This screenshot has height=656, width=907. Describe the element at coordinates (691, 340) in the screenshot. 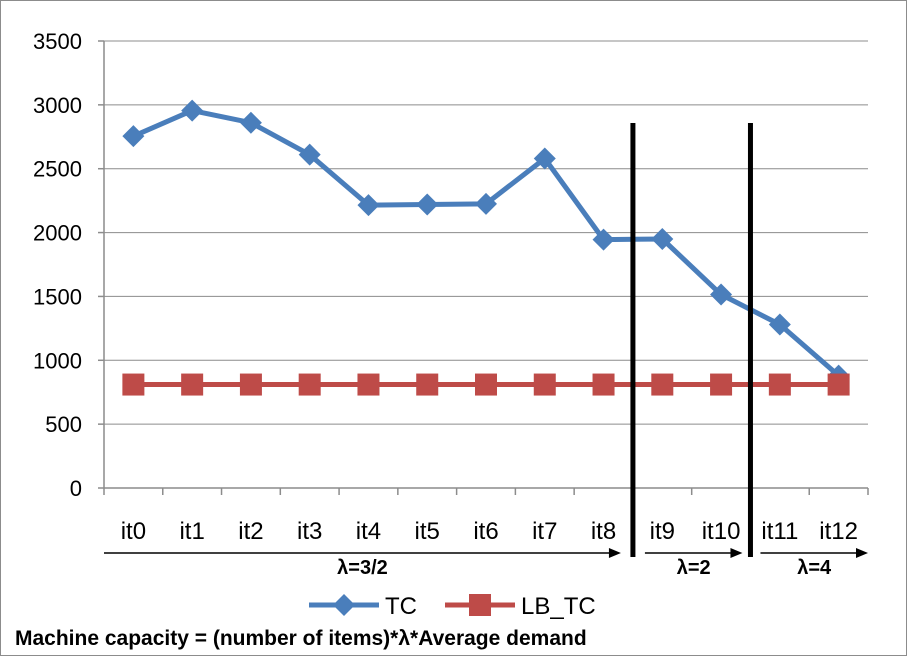

I see `lambda-separators` at that location.